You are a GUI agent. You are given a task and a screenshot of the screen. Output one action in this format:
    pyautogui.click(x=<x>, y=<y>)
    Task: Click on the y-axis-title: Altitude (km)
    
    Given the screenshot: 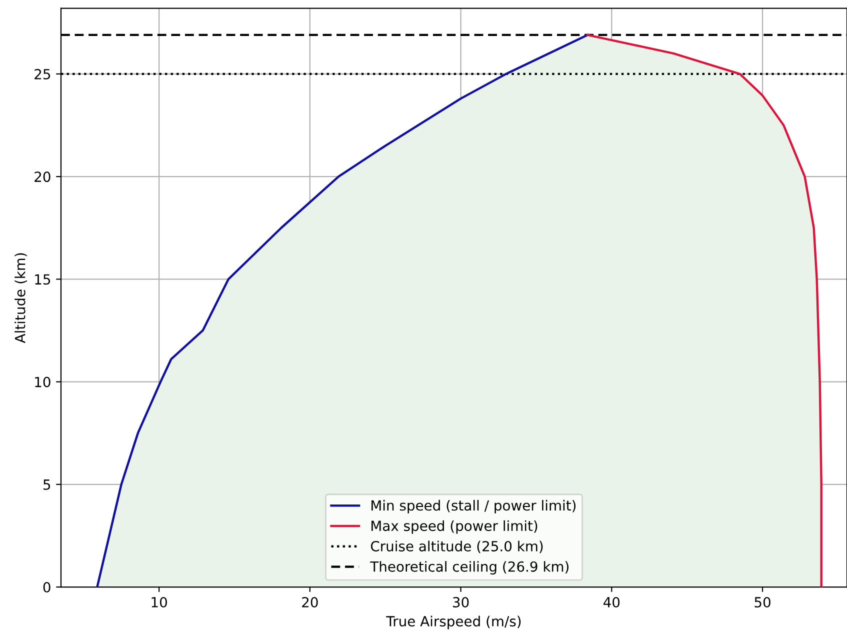 What is the action you would take?
    pyautogui.click(x=20, y=298)
    